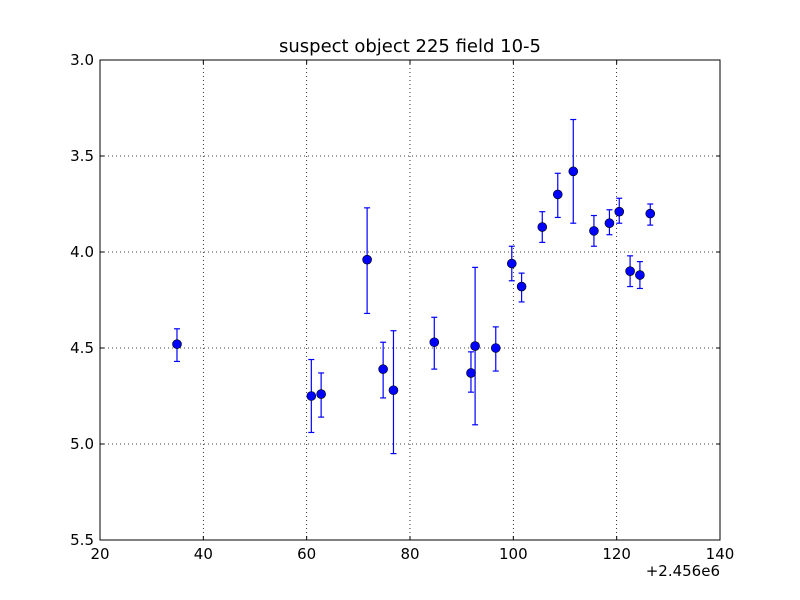 The width and height of the screenshot is (800, 600). What do you see at coordinates (410, 46) in the screenshot?
I see `chart-title: suspect object 225 field 10-5` at bounding box center [410, 46].